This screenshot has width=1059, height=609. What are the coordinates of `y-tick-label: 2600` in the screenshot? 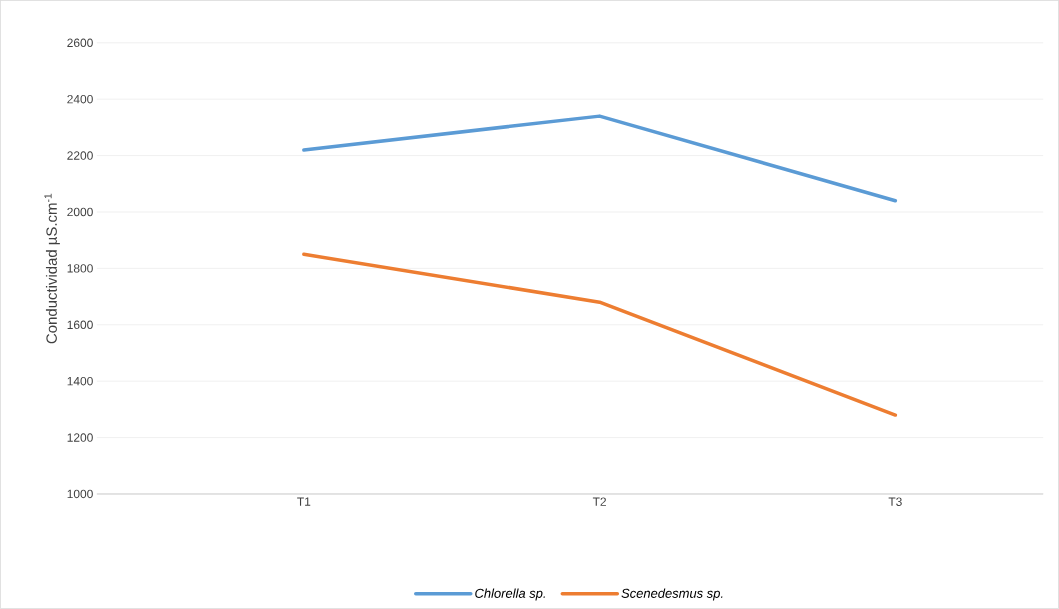 It's located at (80, 43).